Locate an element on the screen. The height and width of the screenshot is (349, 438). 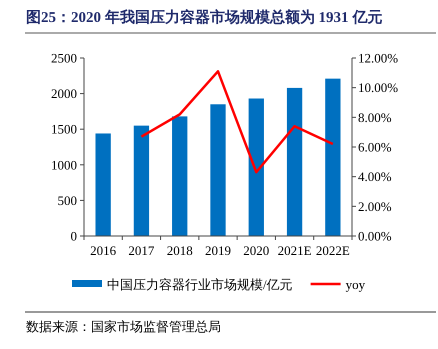
y-tick-label: 0 is located at coordinates (73, 236).